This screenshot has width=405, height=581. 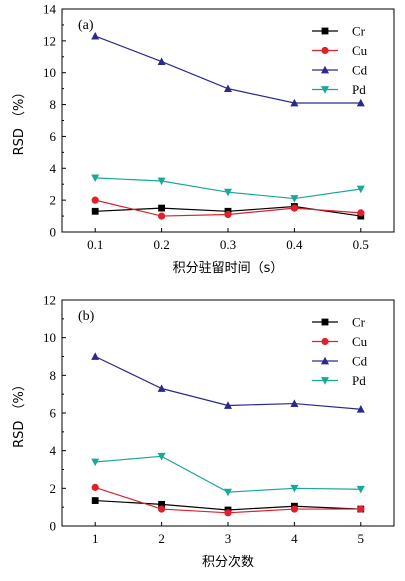 What do you see at coordinates (361, 244) in the screenshot?
I see `x-tick-label: 0.5` at bounding box center [361, 244].